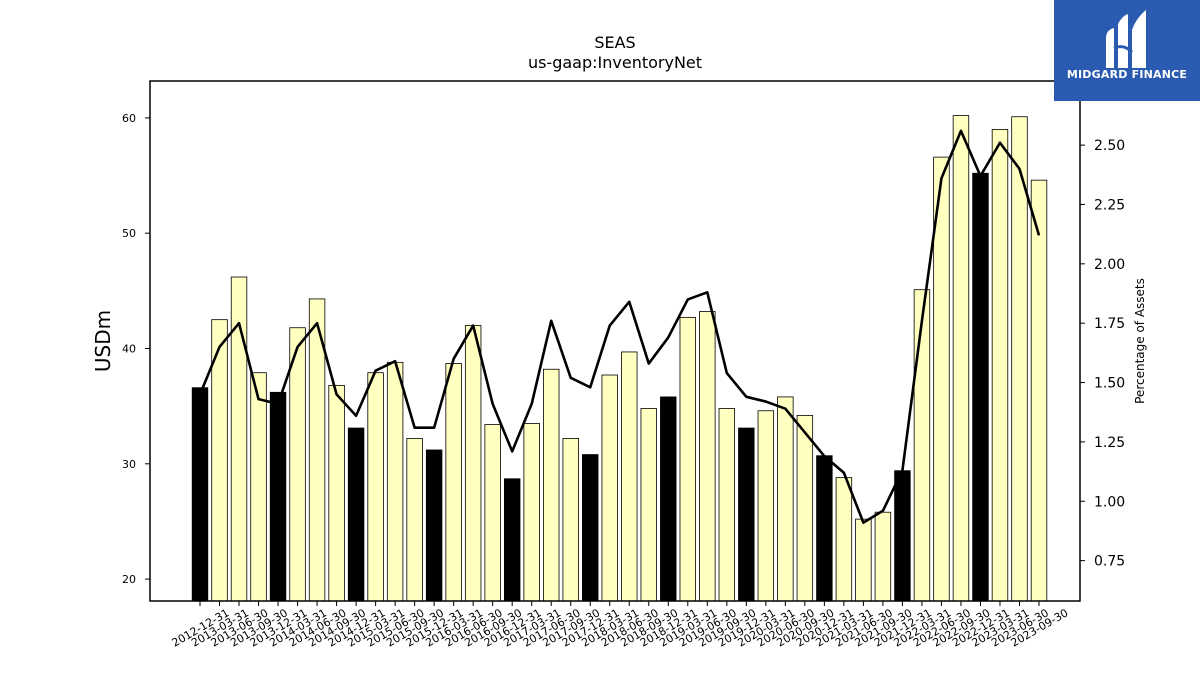 The width and height of the screenshot is (1200, 675). What do you see at coordinates (129, 464) in the screenshot?
I see `y-tick-label: 30` at bounding box center [129, 464].